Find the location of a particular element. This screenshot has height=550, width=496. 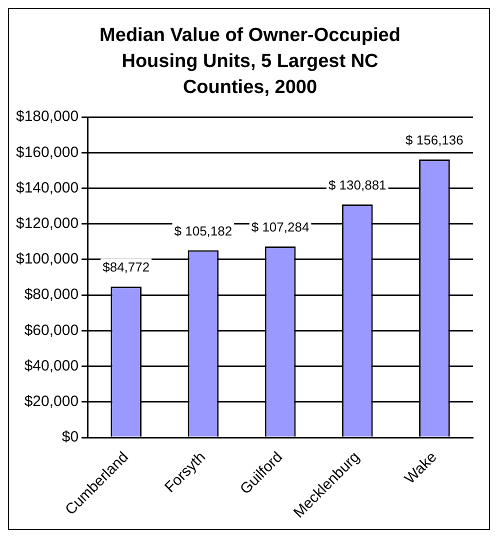

data-label: $84,772 is located at coordinates (126, 267).